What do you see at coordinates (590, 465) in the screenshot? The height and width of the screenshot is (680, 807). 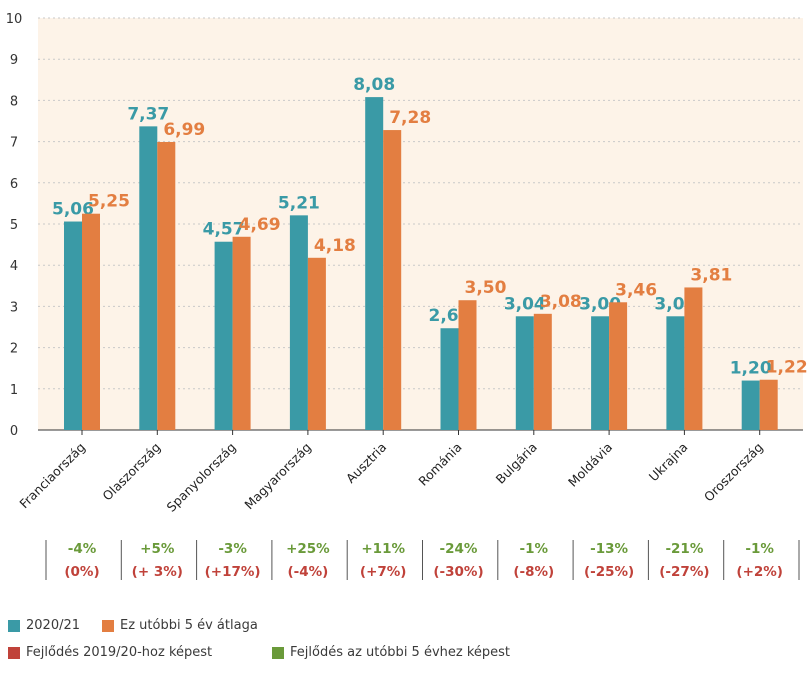 I see `x-tick-label: Moldávia` at bounding box center [590, 465].